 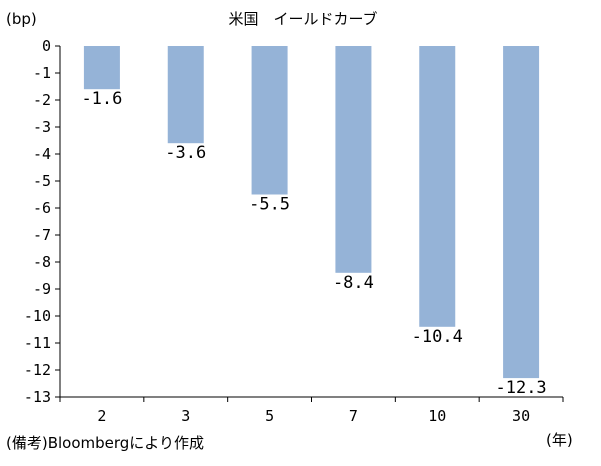 What do you see at coordinates (185, 416) in the screenshot?
I see `x-tick-label-3: 3` at bounding box center [185, 416].